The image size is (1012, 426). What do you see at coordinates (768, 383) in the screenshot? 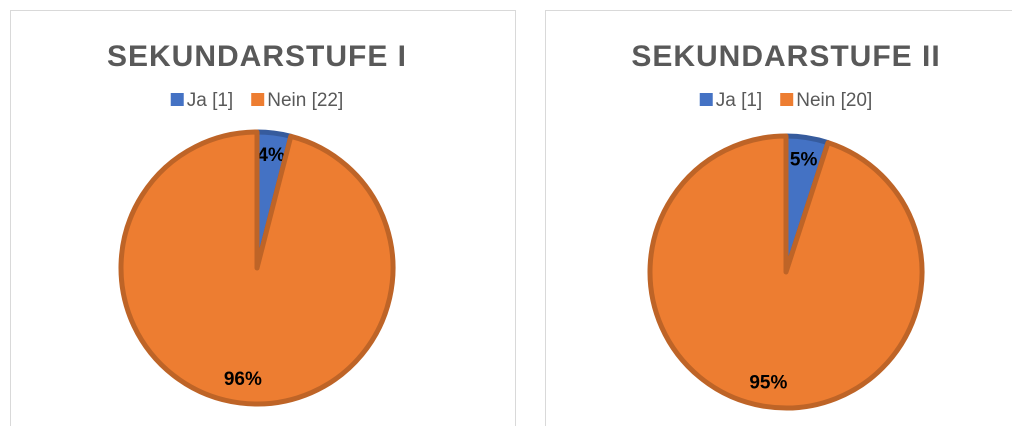
I see `data-label: 95%` at bounding box center [768, 383].